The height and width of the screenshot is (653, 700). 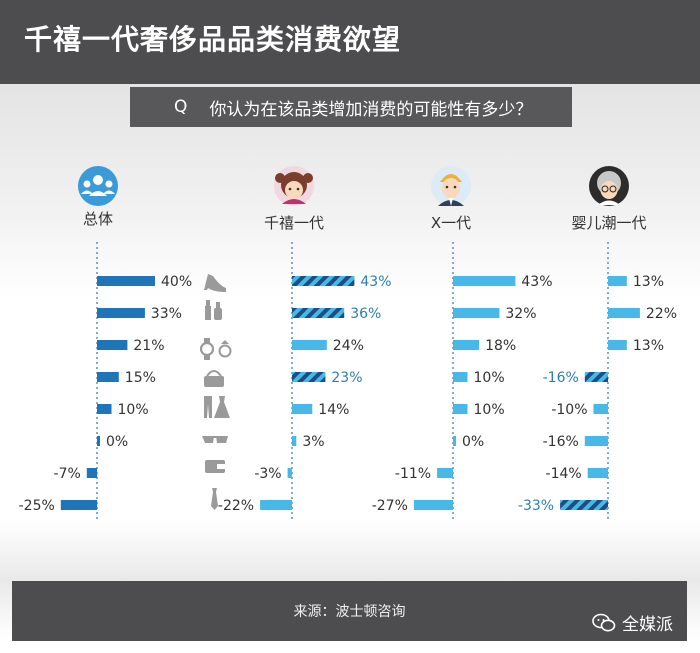 I want to click on value-label-millennials-6: 3%, so click(x=313, y=442).